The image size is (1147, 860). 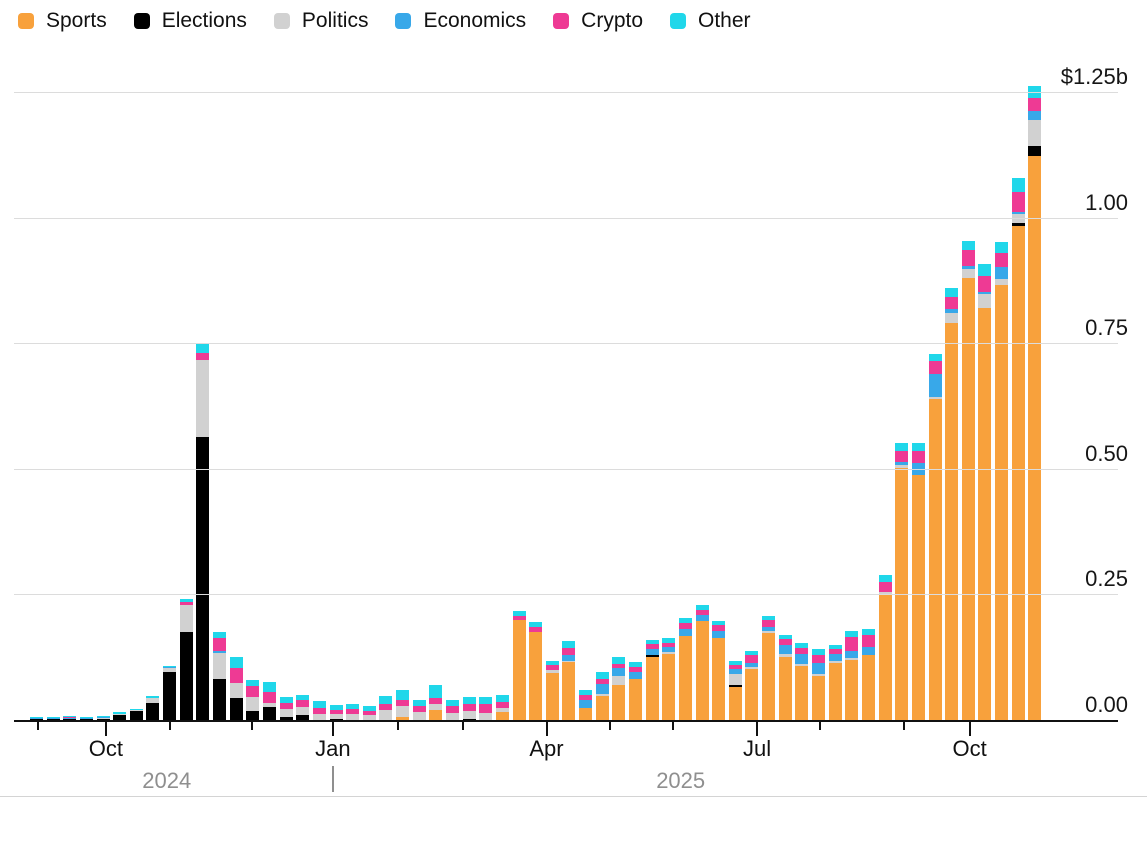 What do you see at coordinates (475, 20) in the screenshot?
I see `legend-label: Economics` at bounding box center [475, 20].